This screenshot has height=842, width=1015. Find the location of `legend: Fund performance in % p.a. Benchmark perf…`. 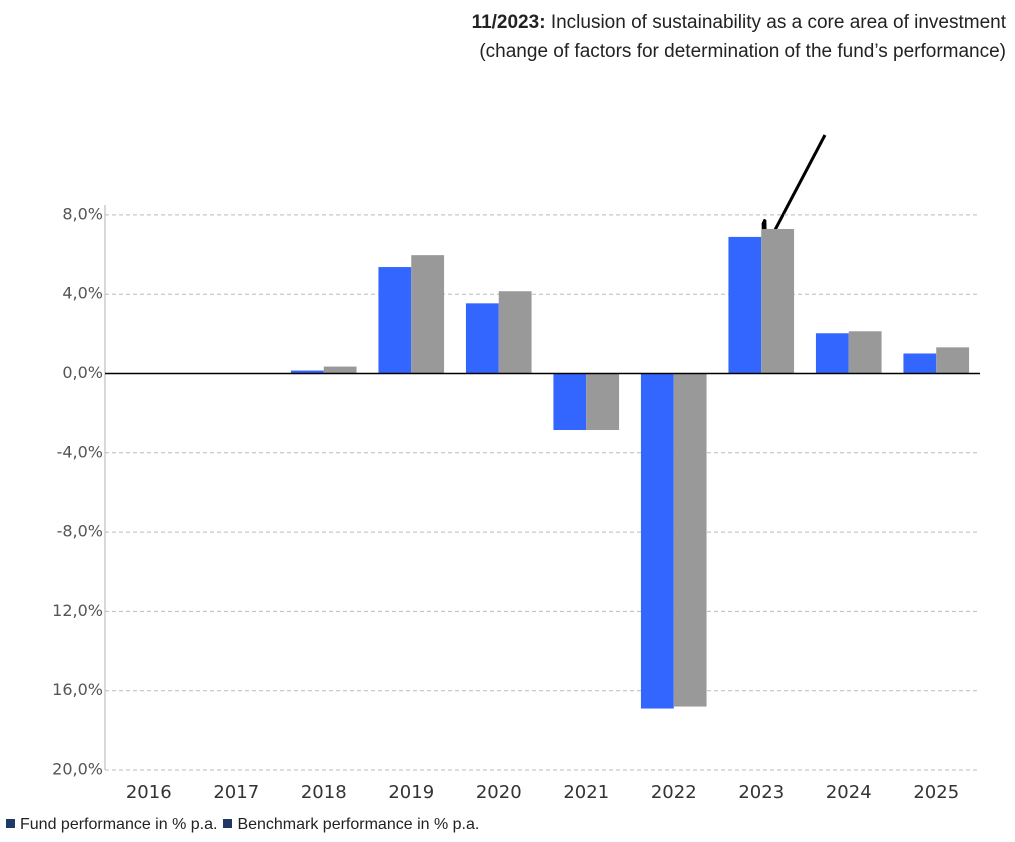

legend: Fund performance in % p.a. Benchmark perf… is located at coordinates (245, 825).